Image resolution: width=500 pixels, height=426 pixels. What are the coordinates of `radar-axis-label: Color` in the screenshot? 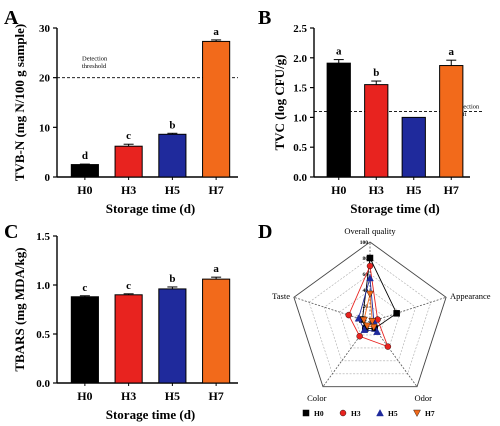 It's located at (317, 398).